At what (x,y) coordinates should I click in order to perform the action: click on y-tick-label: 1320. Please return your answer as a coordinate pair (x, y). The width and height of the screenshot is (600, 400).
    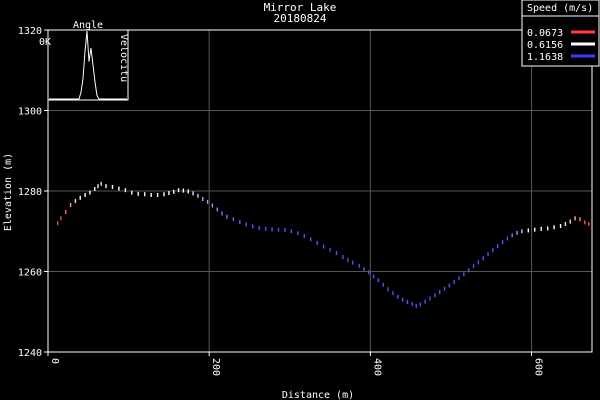
    Looking at the image, I should click on (30, 31).